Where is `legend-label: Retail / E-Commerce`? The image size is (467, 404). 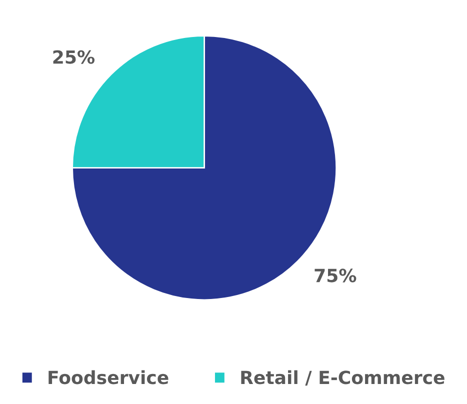
legend-label: Retail / E-Commerce is located at coordinates (342, 378).